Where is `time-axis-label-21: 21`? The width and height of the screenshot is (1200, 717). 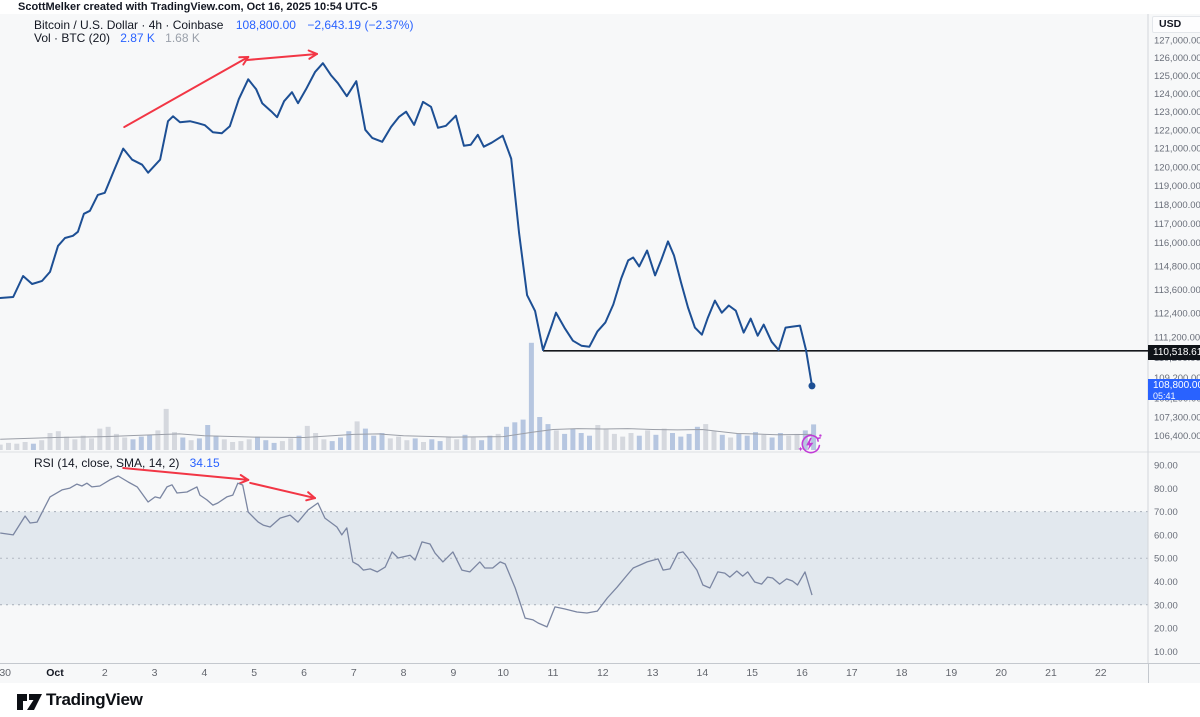
time-axis-label-21: 21 is located at coordinates (1051, 673).